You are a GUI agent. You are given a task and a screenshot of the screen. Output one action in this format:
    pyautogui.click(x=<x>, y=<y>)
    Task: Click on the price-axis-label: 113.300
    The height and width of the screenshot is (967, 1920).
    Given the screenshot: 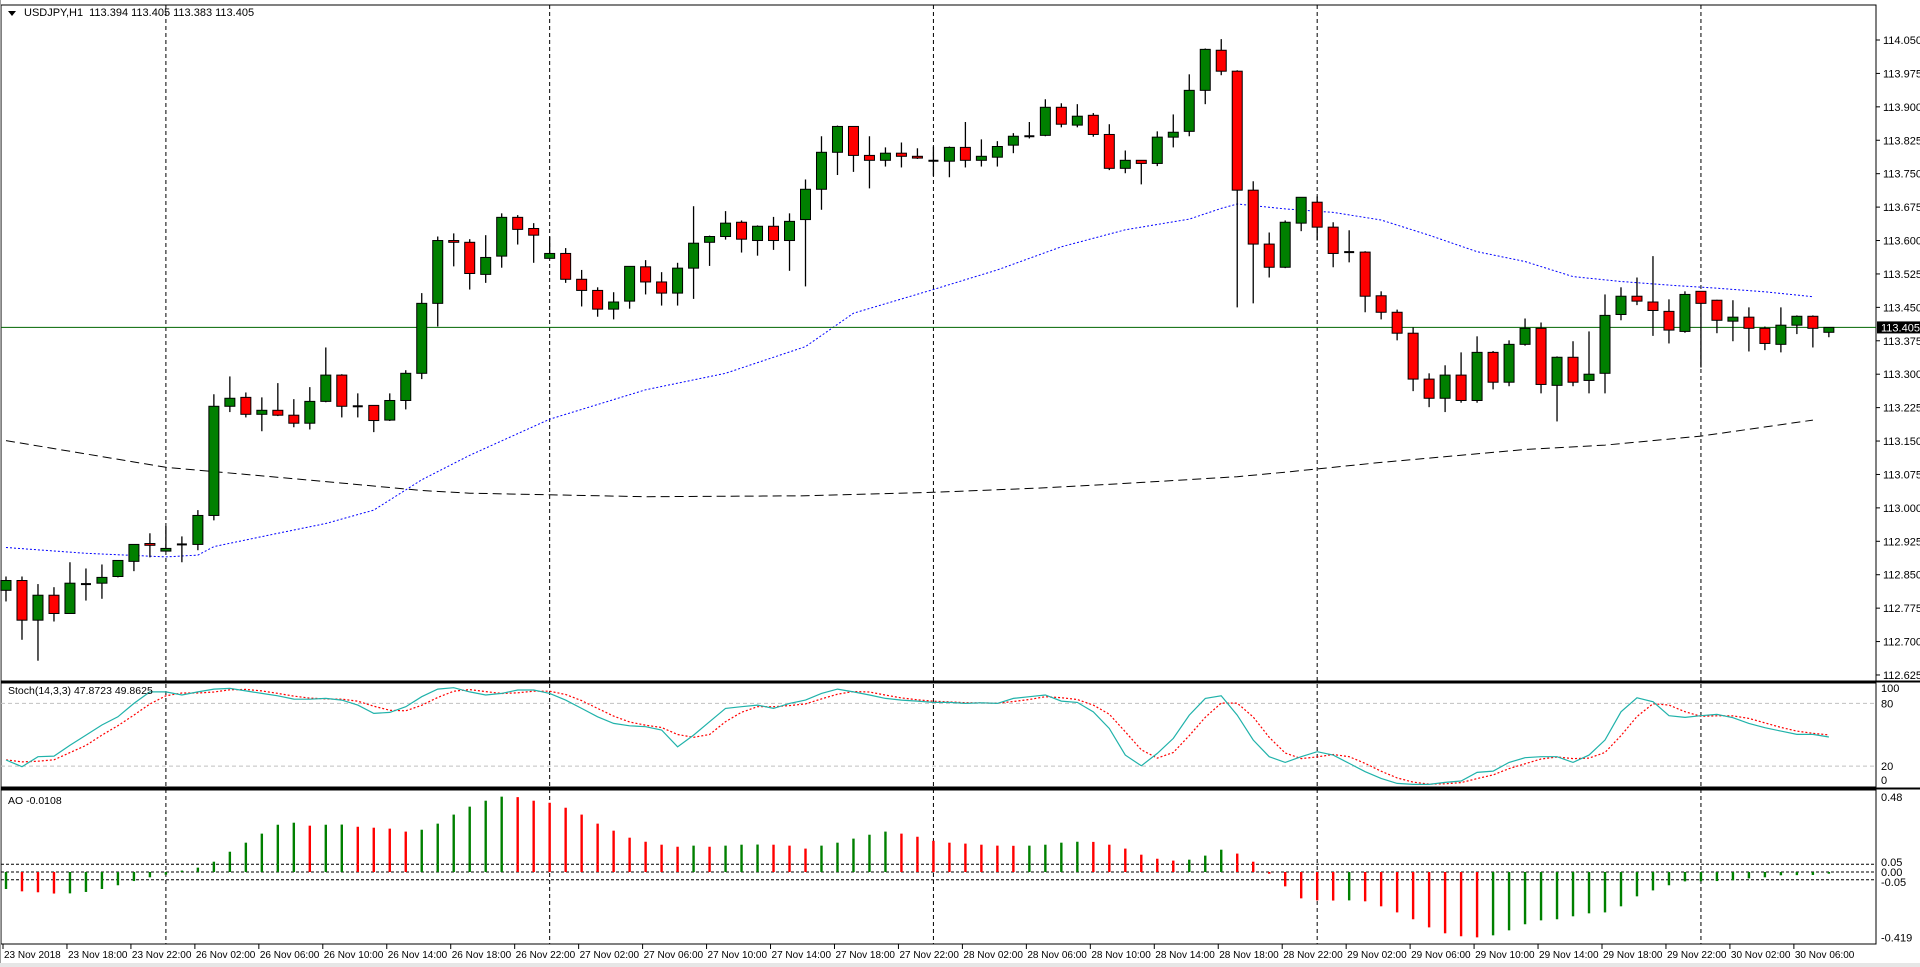 What is the action you would take?
    pyautogui.click(x=1901, y=375)
    